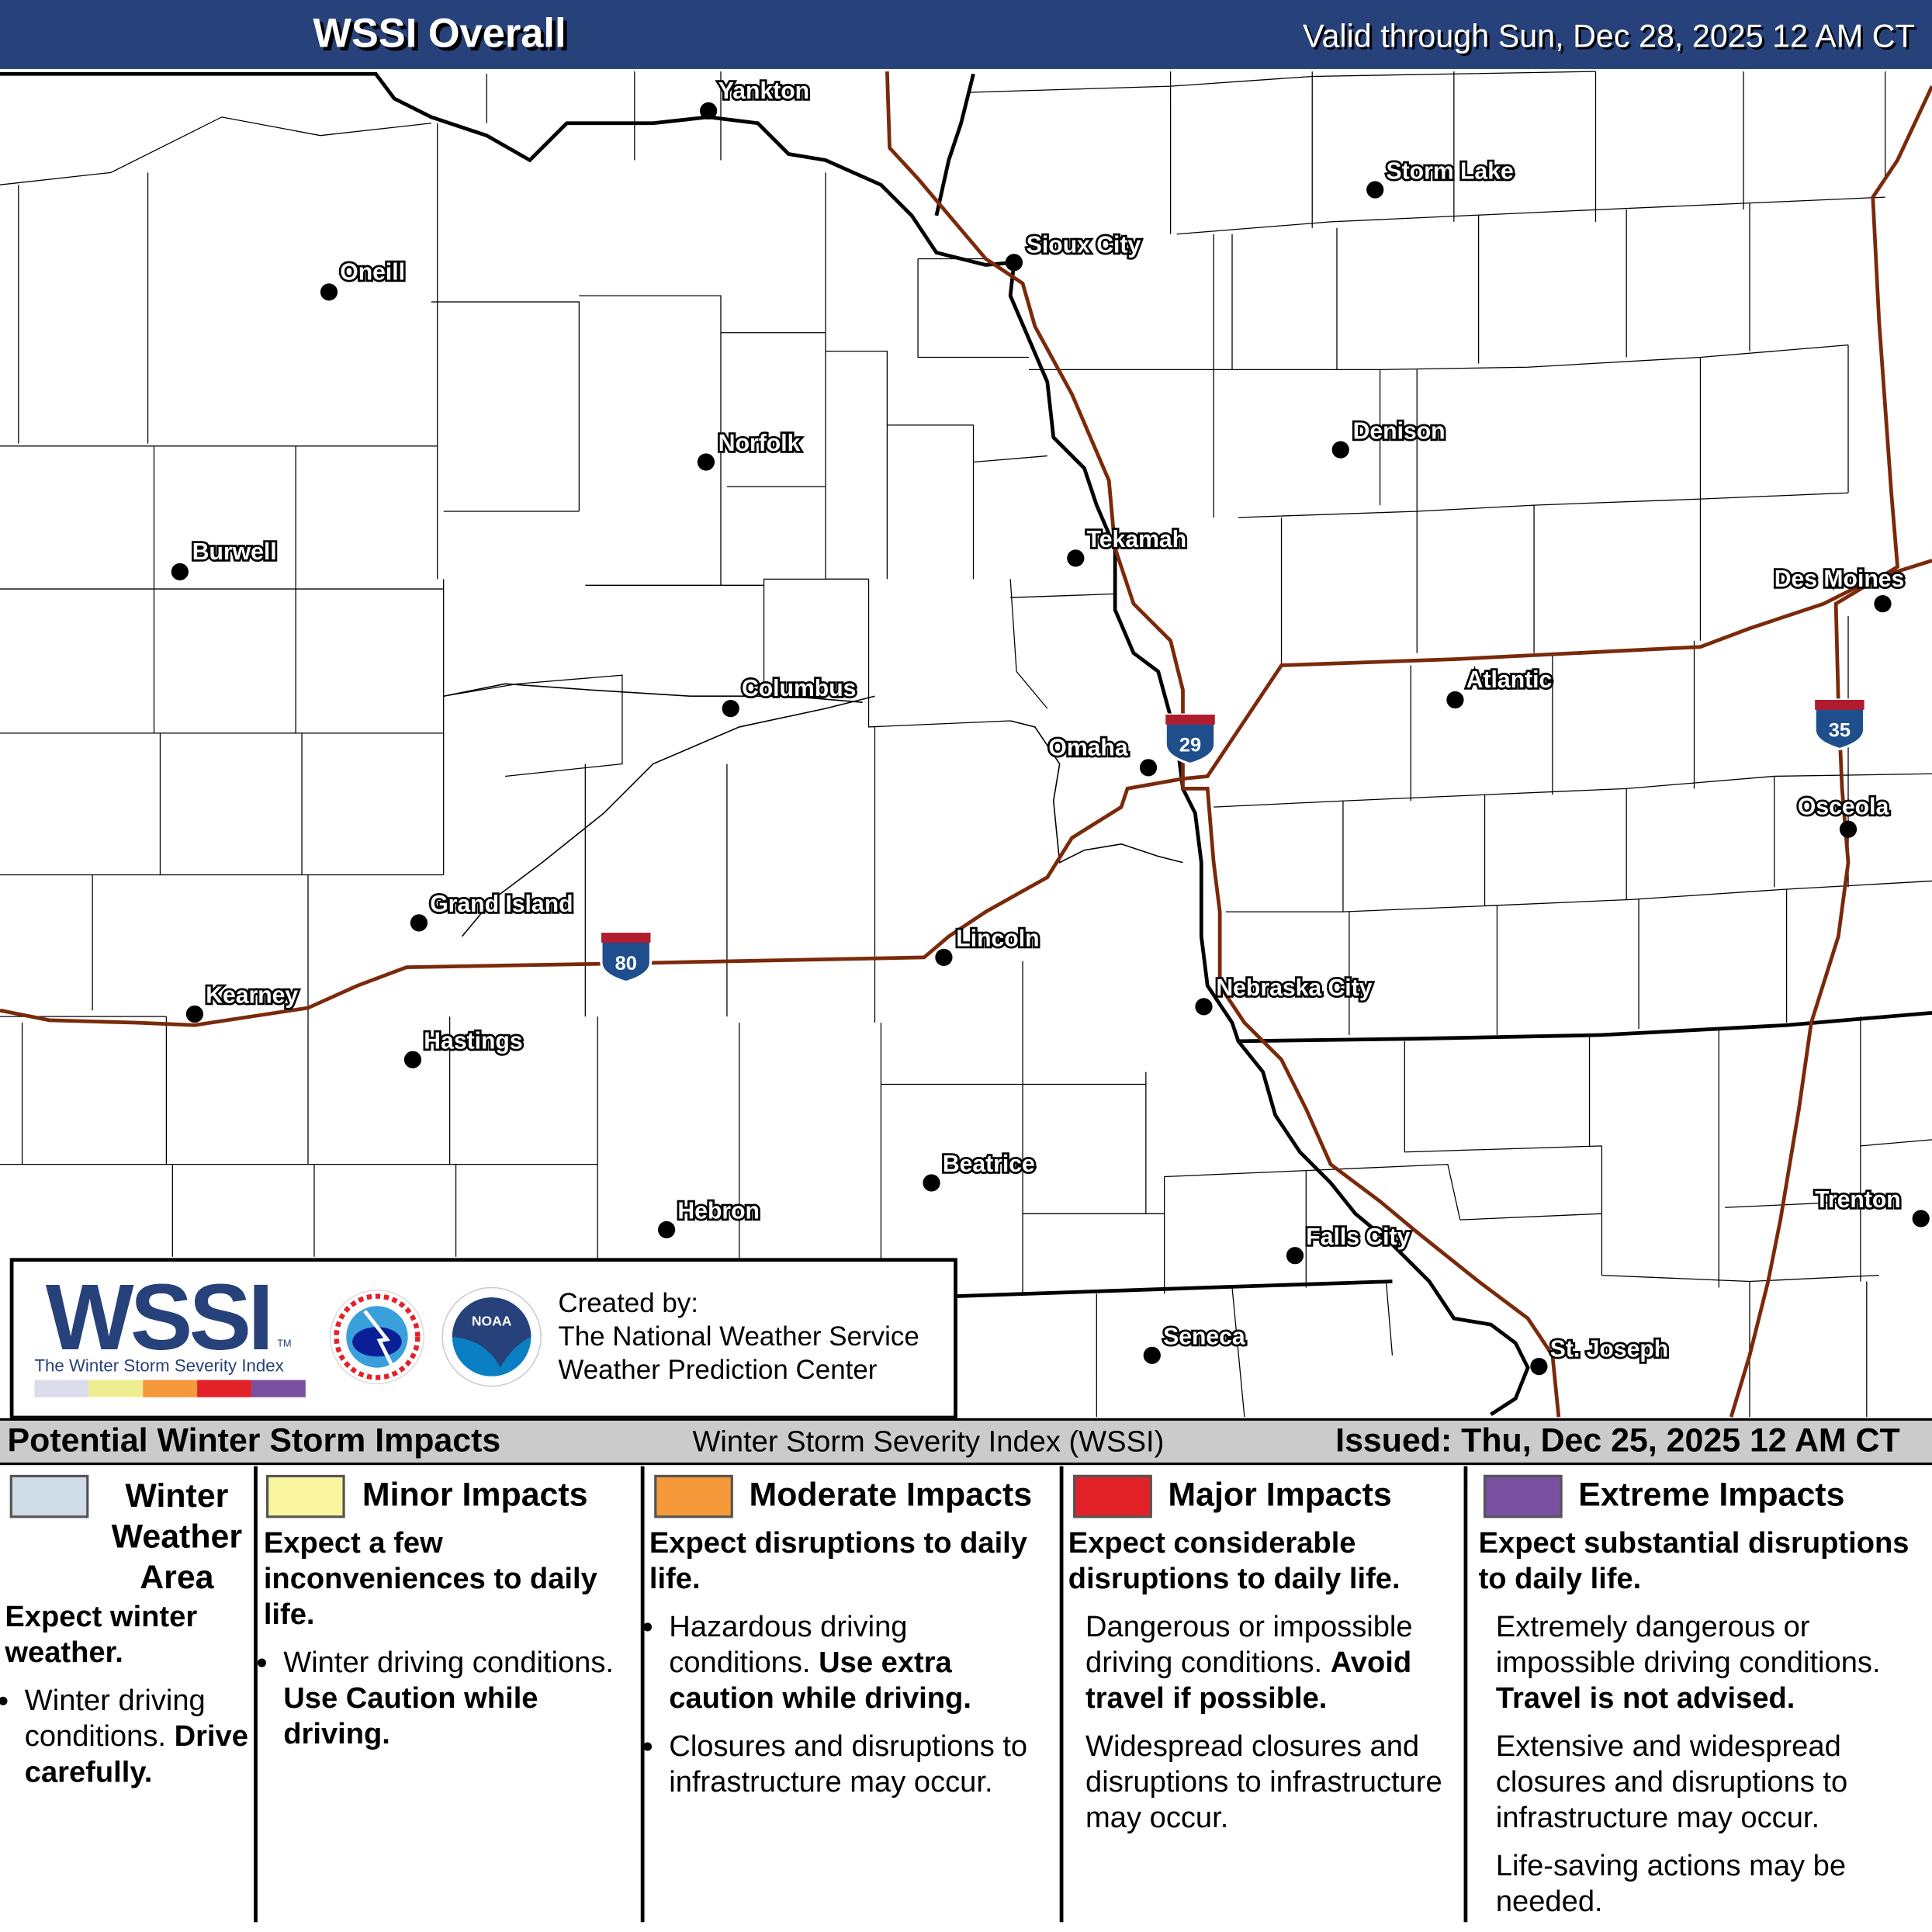 The height and width of the screenshot is (1932, 1932). What do you see at coordinates (491, 1336) in the screenshot?
I see `noaa-logo-icon: NOAA` at bounding box center [491, 1336].